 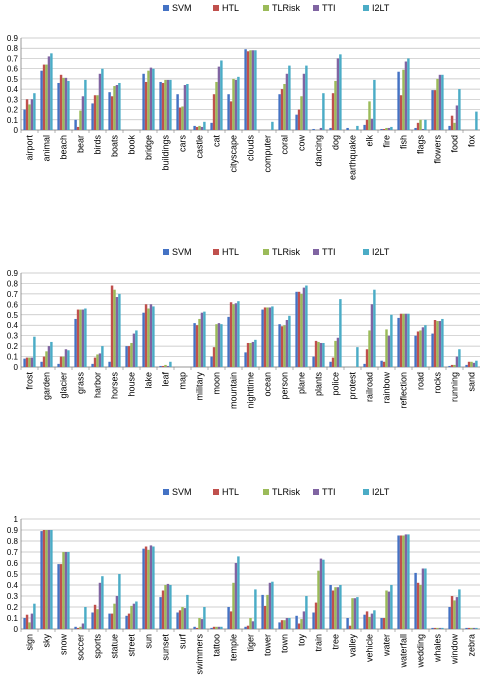 I want to click on x-tick-label: toy, so click(x=302, y=640).